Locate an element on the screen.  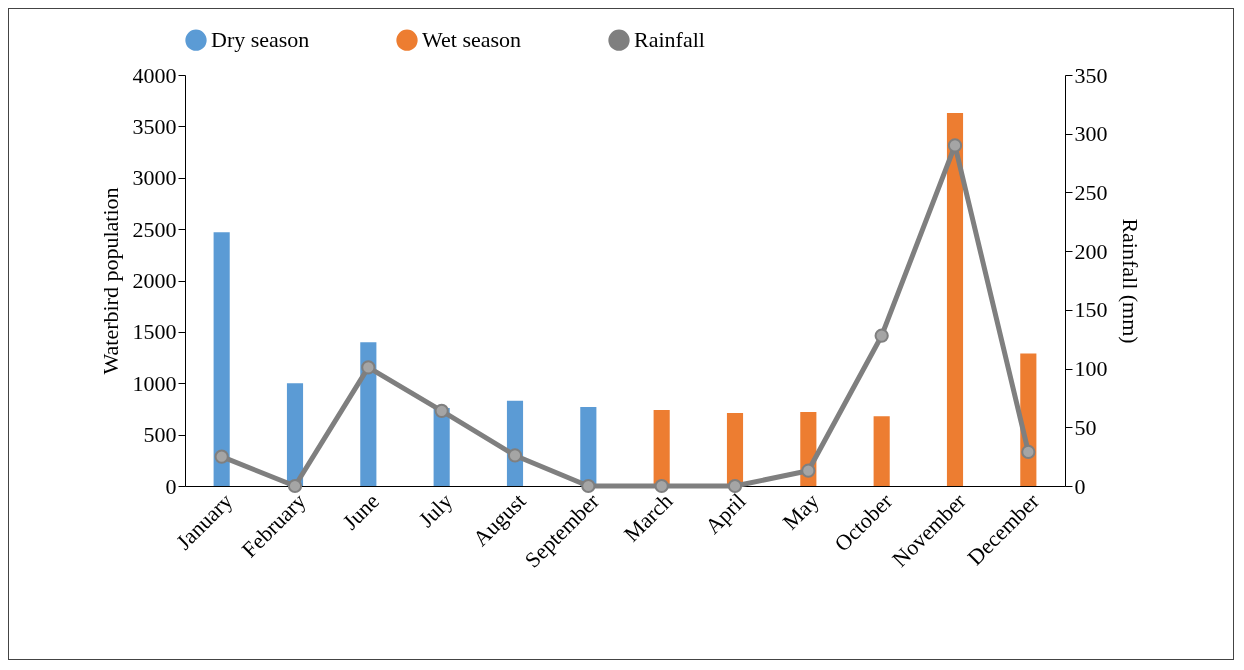
x-tick-label: May is located at coordinates (800, 511).